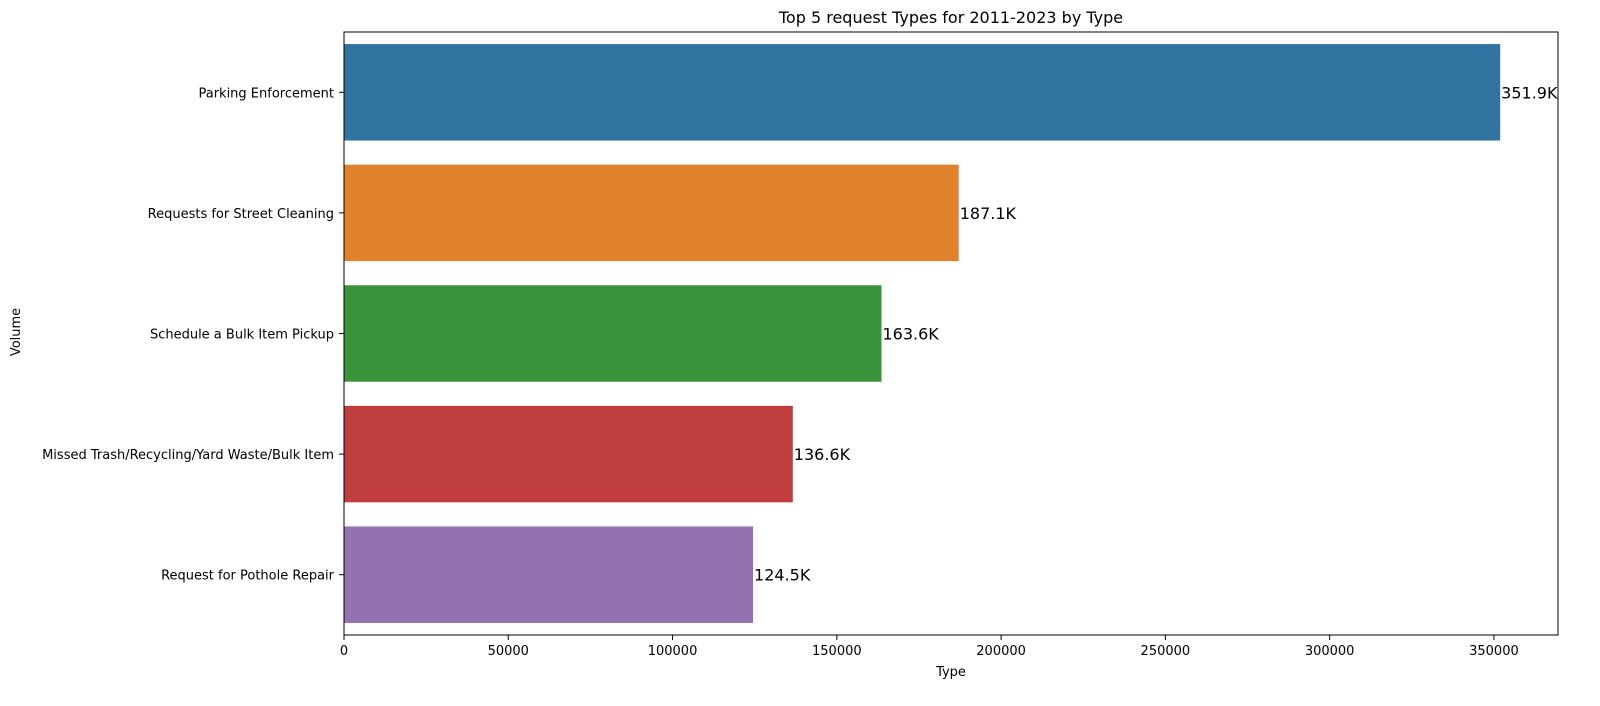 The image size is (1600, 706). What do you see at coordinates (988, 213) in the screenshot?
I see `data-label: 187.1K` at bounding box center [988, 213].